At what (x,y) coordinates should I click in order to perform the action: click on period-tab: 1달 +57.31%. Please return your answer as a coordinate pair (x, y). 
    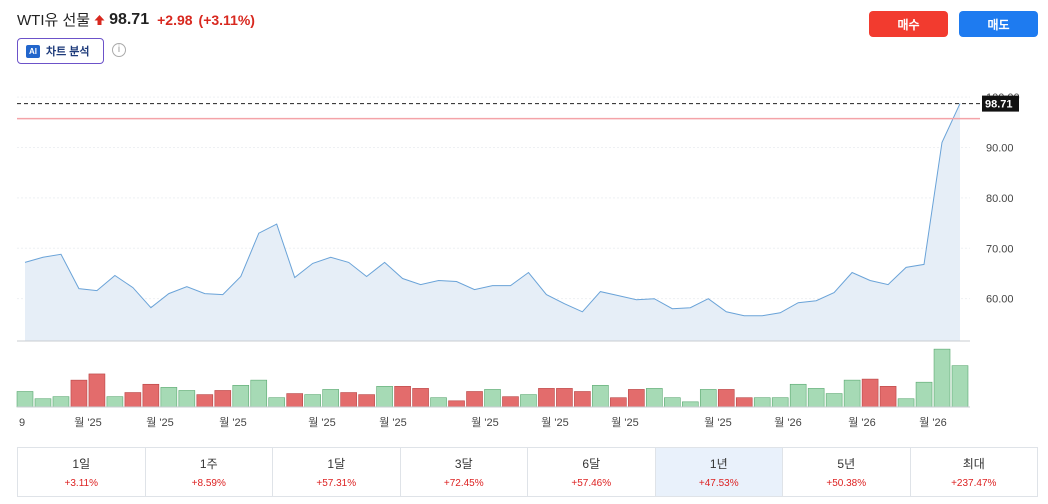
    Looking at the image, I should click on (337, 472).